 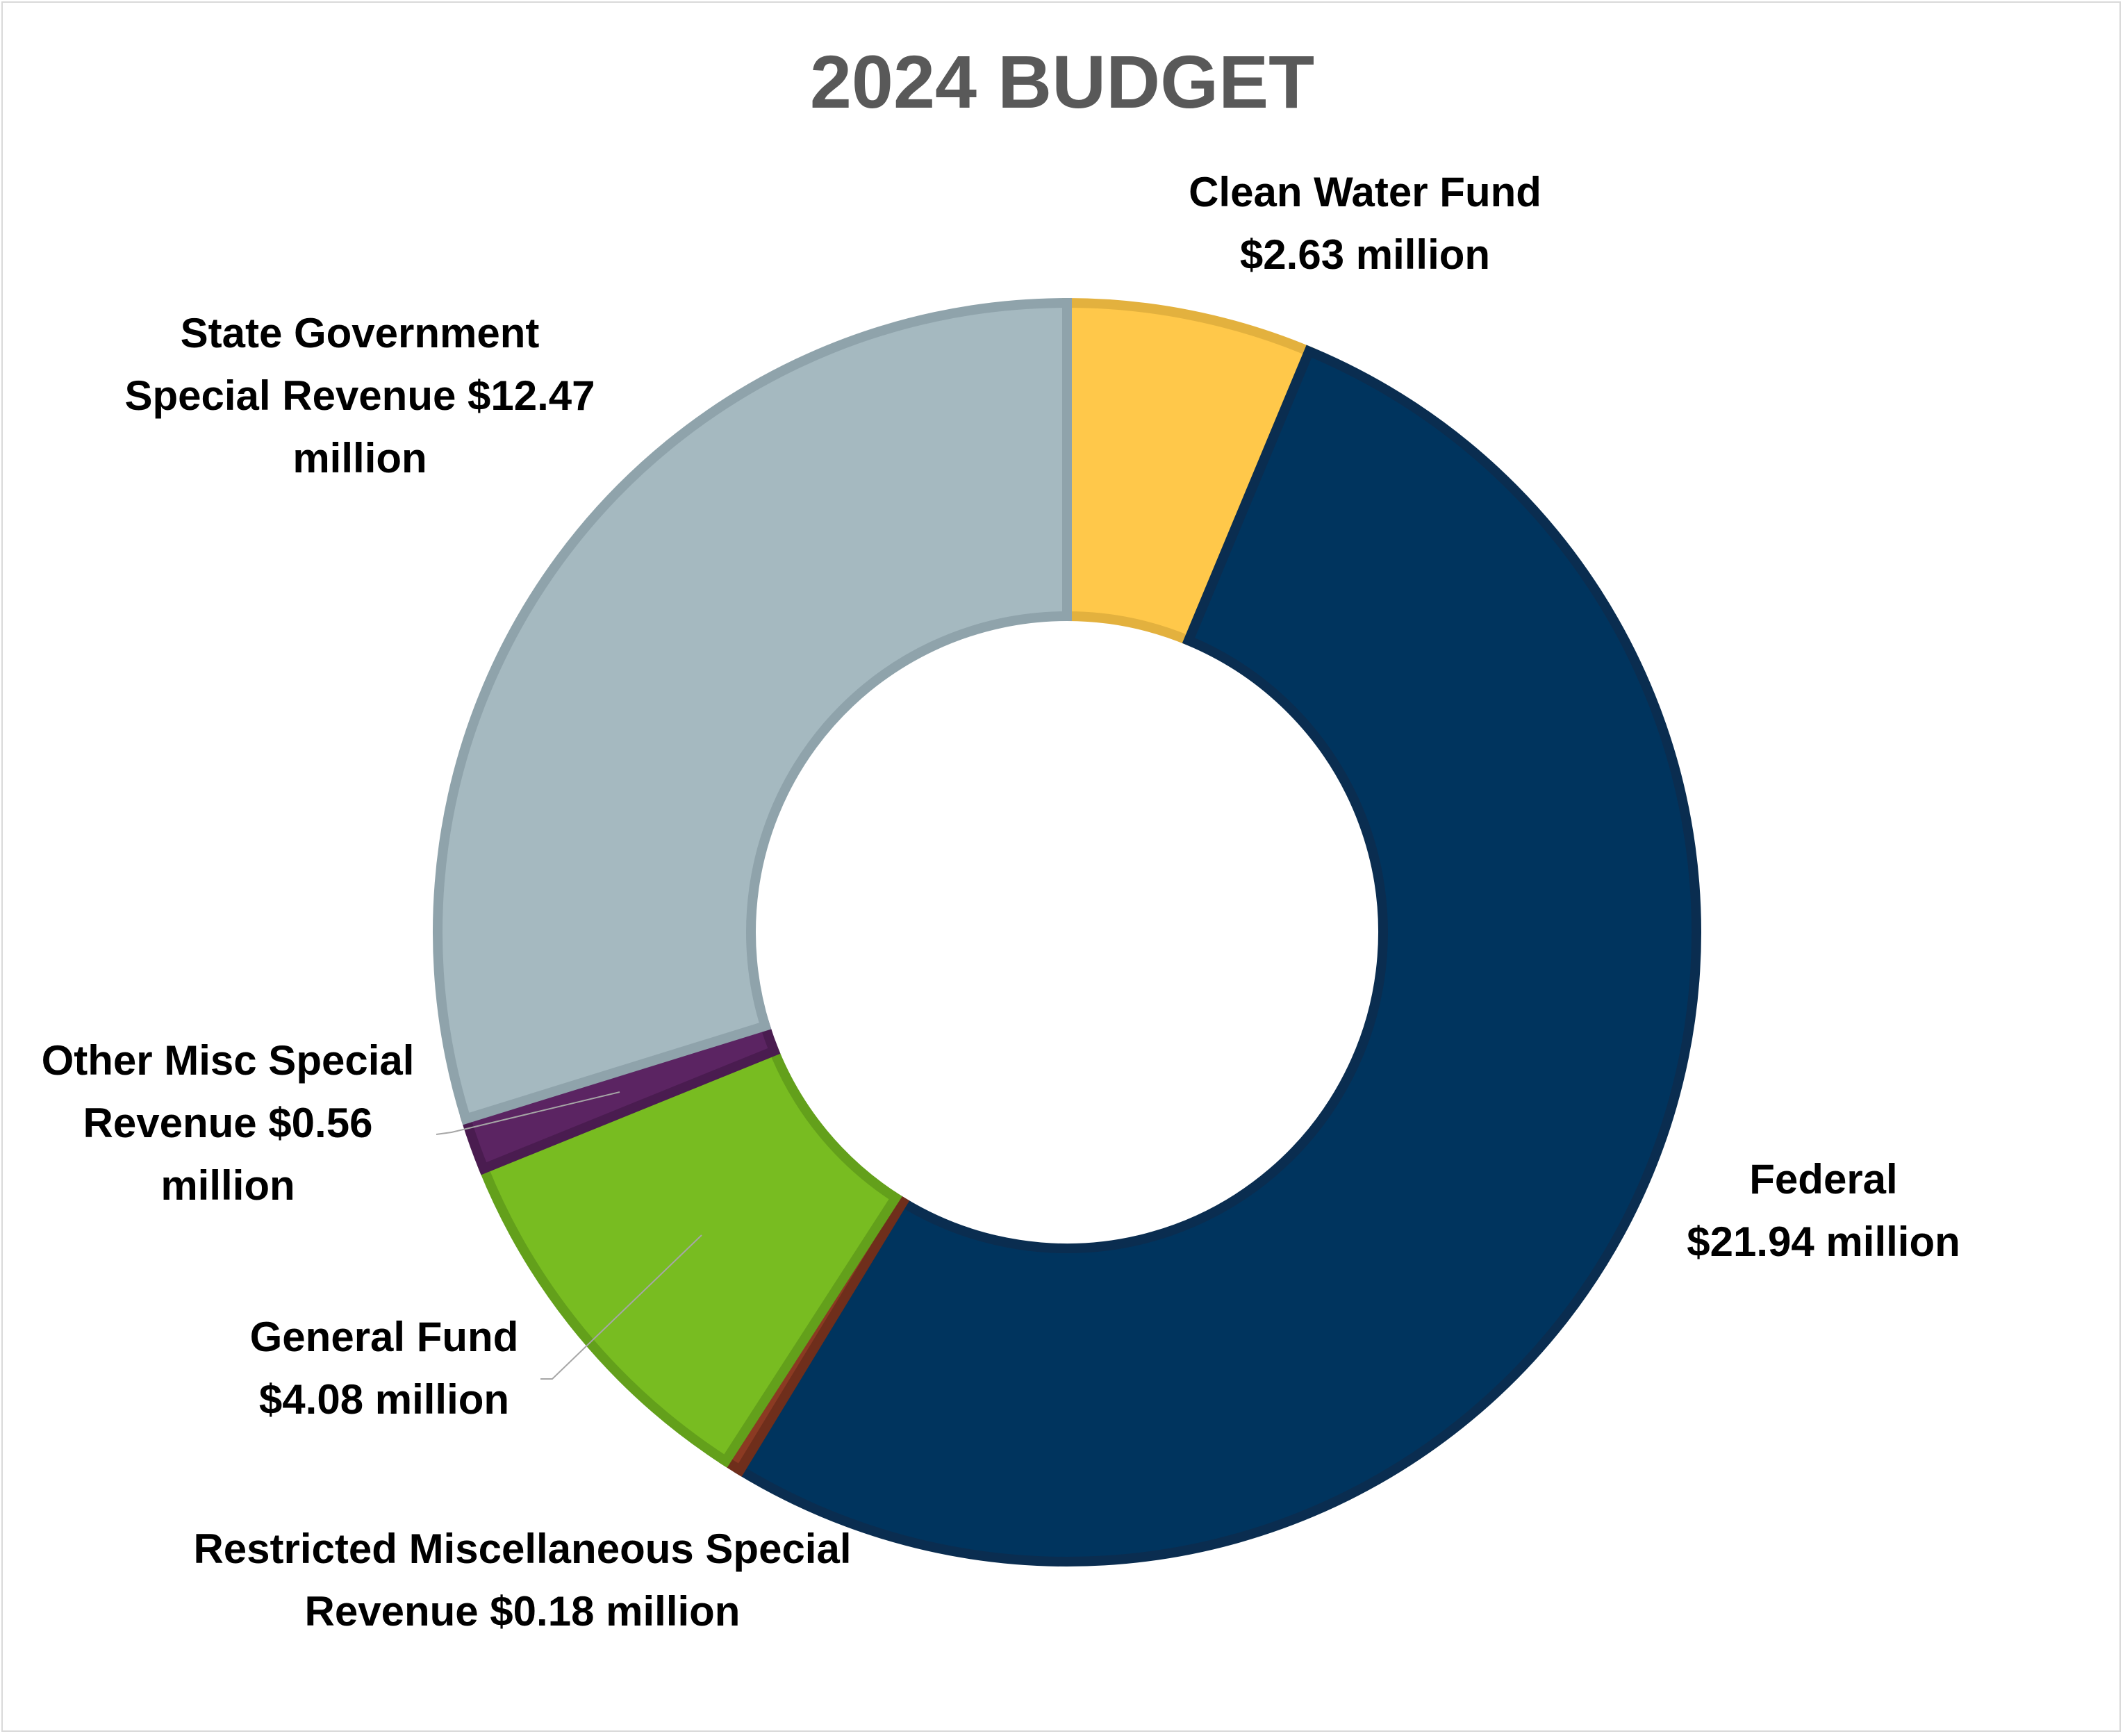 What do you see at coordinates (1062, 82) in the screenshot?
I see `chart-title: 2024 BUDGET` at bounding box center [1062, 82].